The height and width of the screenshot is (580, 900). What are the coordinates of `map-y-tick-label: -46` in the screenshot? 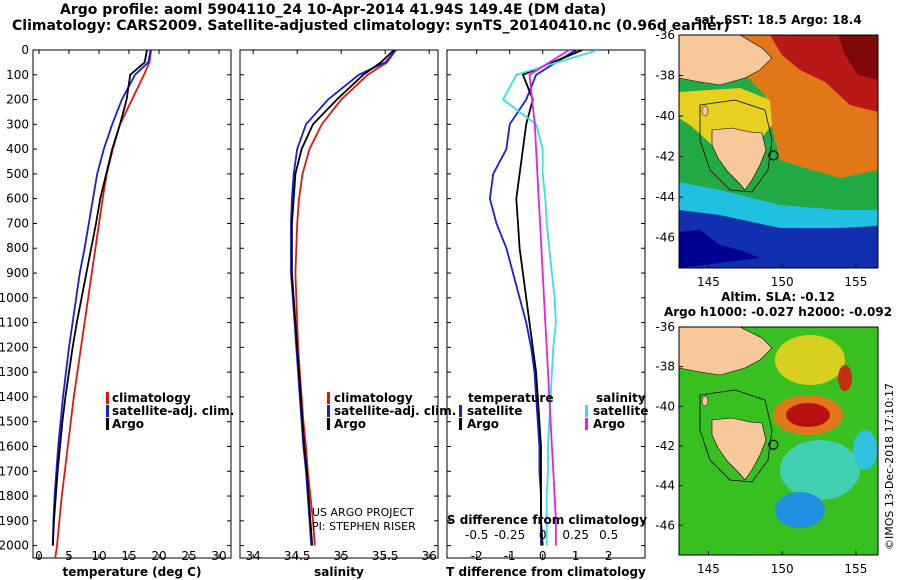 It's located at (665, 525).